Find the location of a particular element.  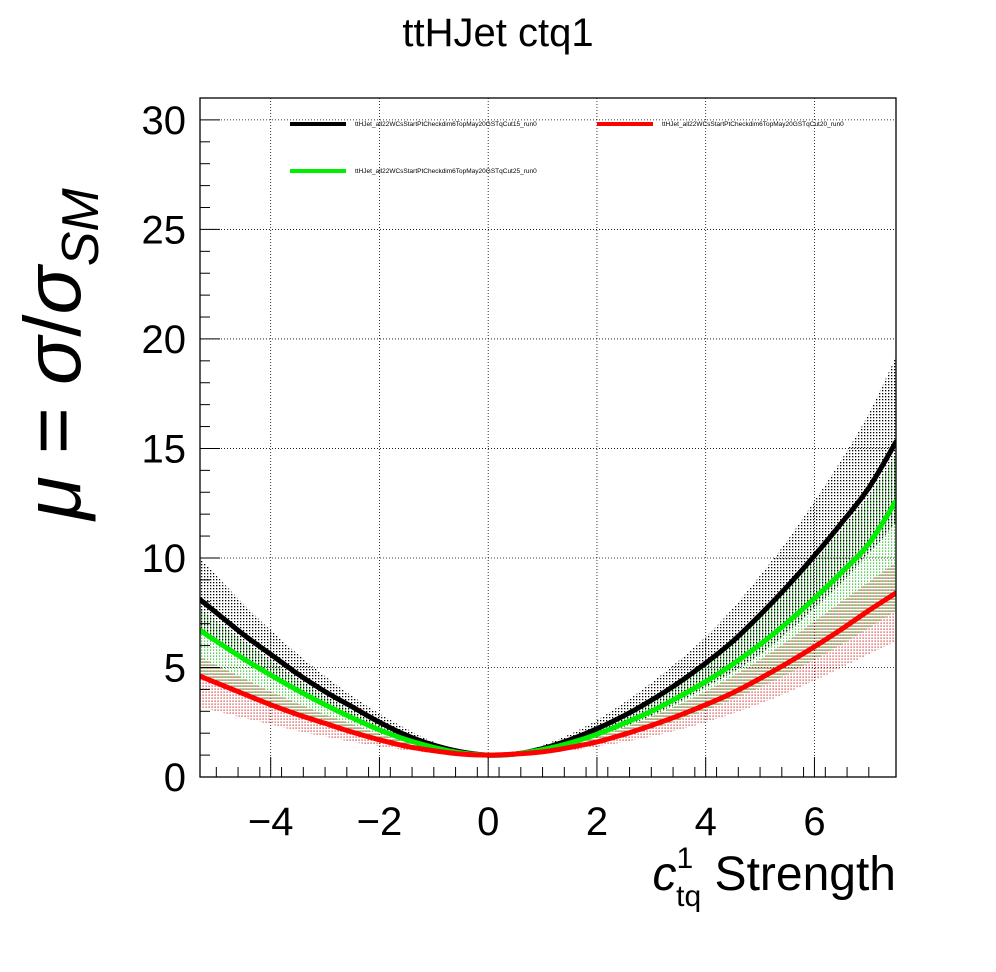

y-axis-subscript: SM is located at coordinates (81, 227).